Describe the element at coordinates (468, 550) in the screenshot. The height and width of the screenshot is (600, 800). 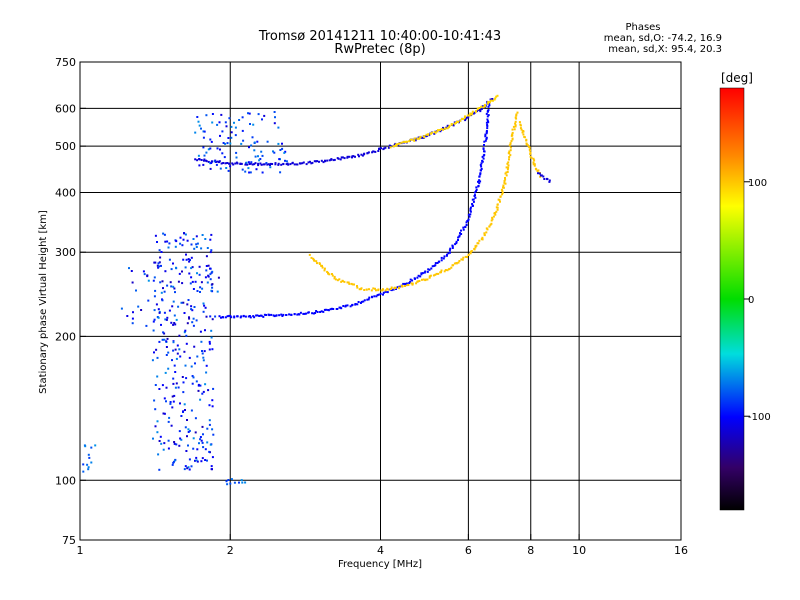
I see `x-tick-label: 6` at that location.